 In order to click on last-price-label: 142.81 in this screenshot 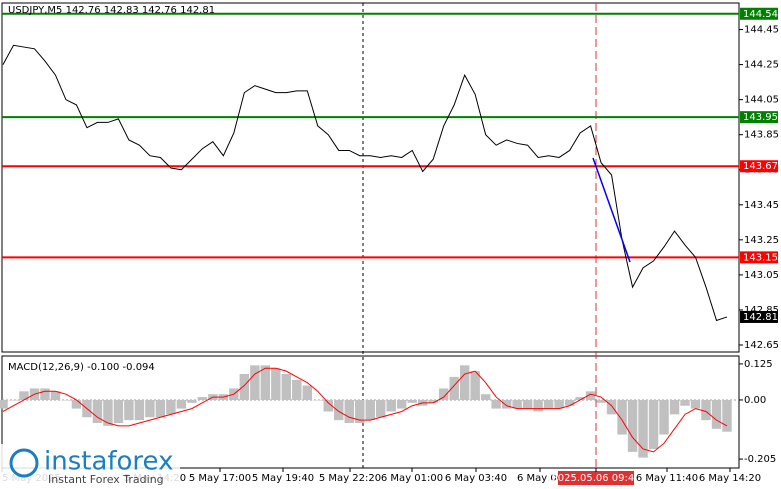, I will do `click(760, 317)`.